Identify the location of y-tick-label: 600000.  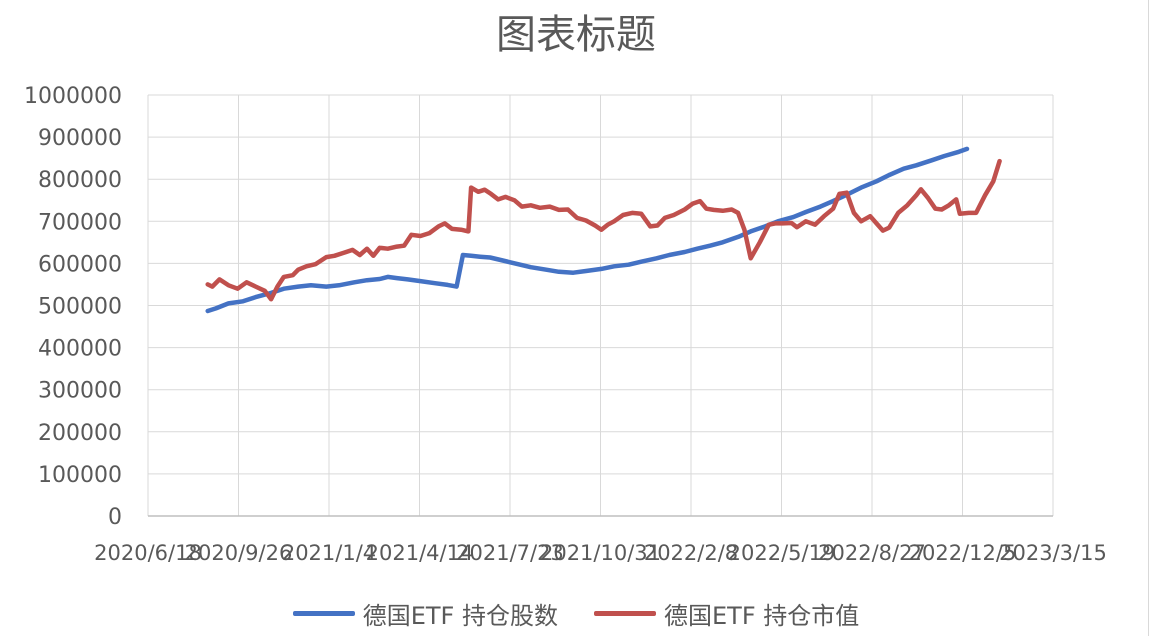
(80, 264).